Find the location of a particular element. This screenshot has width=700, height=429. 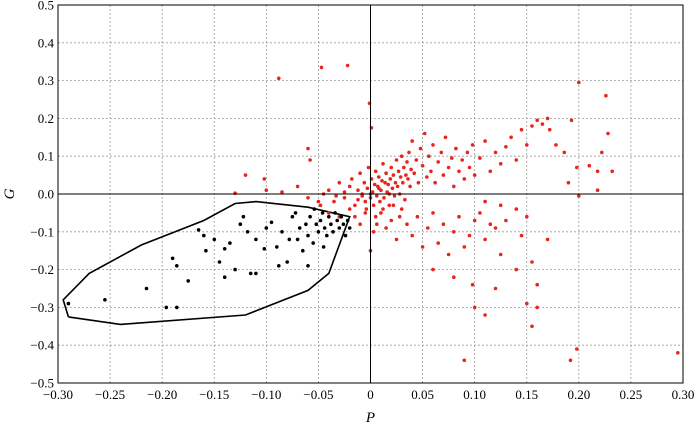

y-tick-label: −0.3 is located at coordinates (42, 307).